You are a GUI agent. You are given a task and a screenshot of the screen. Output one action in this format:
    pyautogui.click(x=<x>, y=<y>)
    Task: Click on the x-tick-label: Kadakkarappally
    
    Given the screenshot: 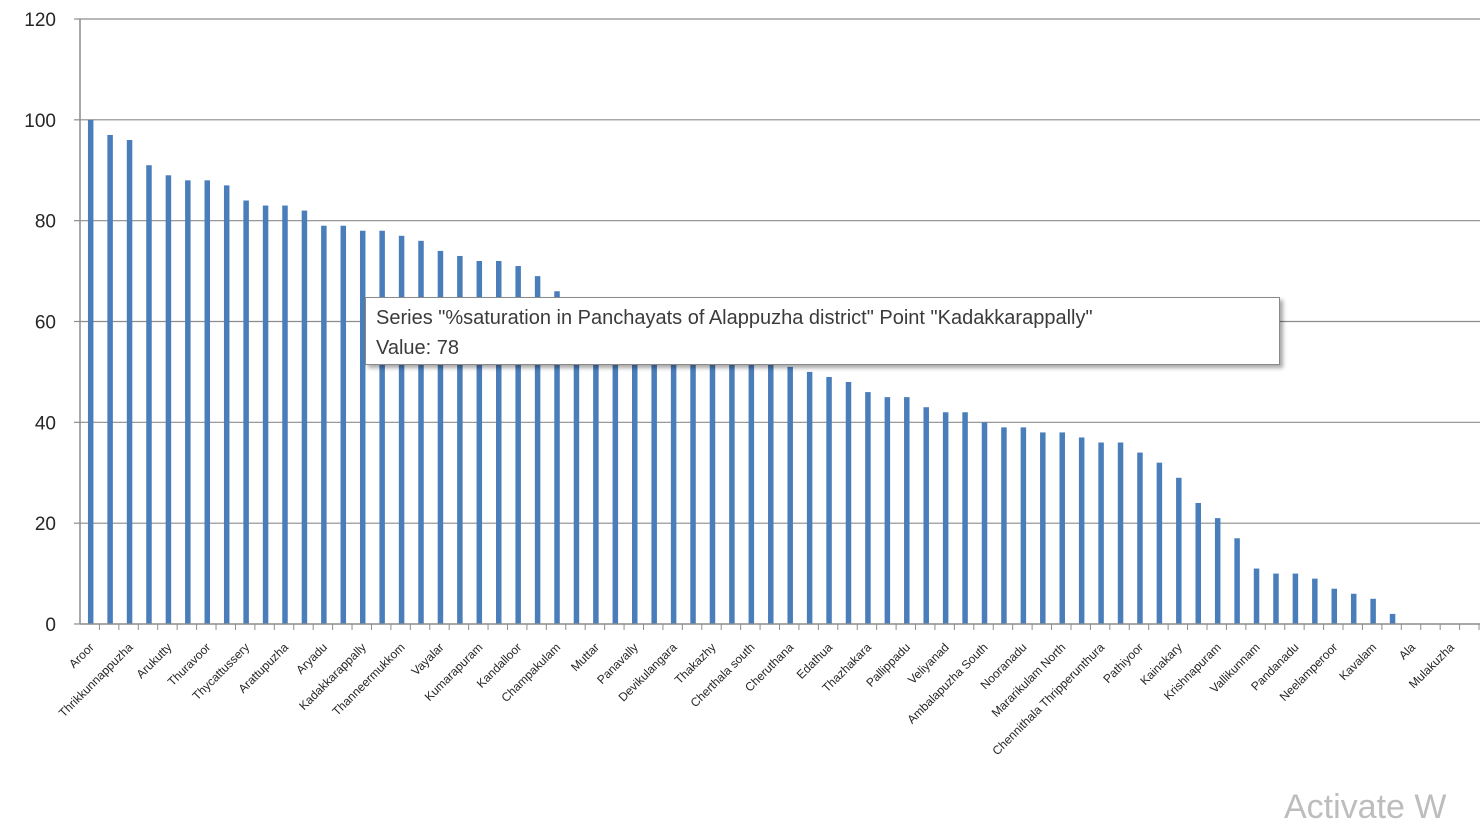 What is the action you would take?
    pyautogui.click(x=332, y=676)
    